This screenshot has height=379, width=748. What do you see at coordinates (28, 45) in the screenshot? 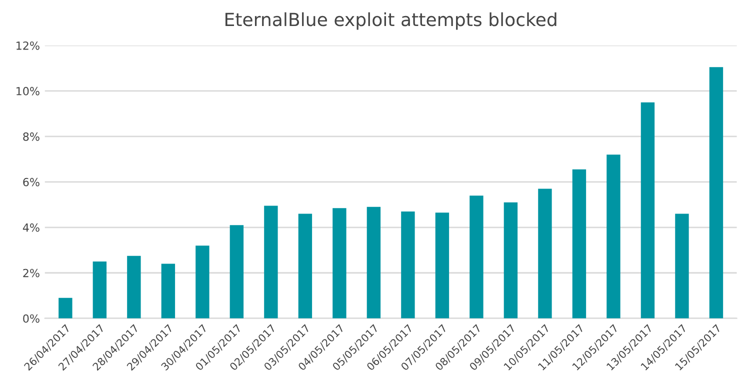
I see `y-tick-label: 12%` at bounding box center [28, 45].